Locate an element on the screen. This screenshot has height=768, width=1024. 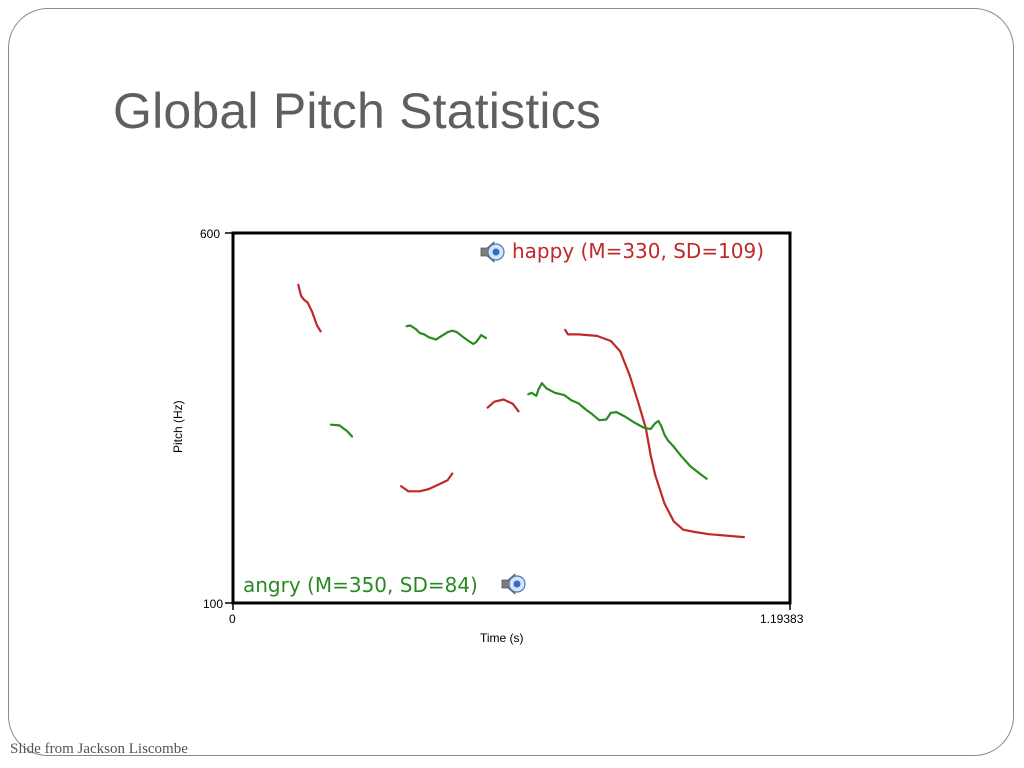
angry-annotation: angry (M=350, SD=84) is located at coordinates (360, 585).